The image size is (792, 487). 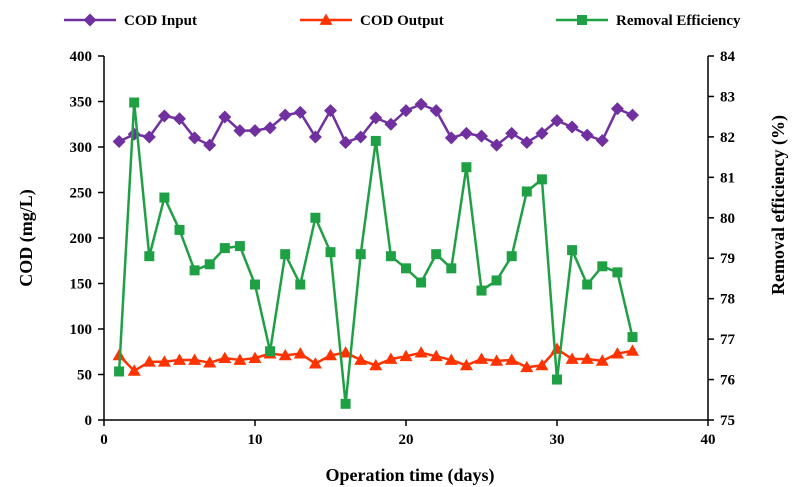 What do you see at coordinates (26, 238) in the screenshot?
I see `y-axis-title: COD (mg/L)` at bounding box center [26, 238].